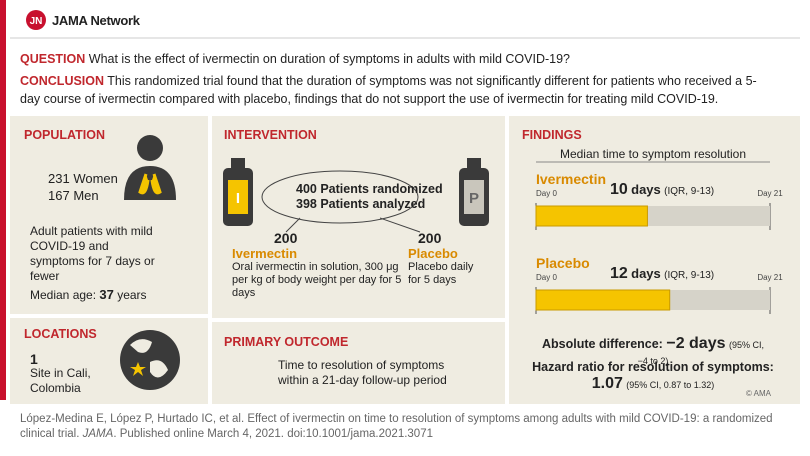  I want to click on ci: (95% CI, 0.87 to 1.32), so click(670, 385).